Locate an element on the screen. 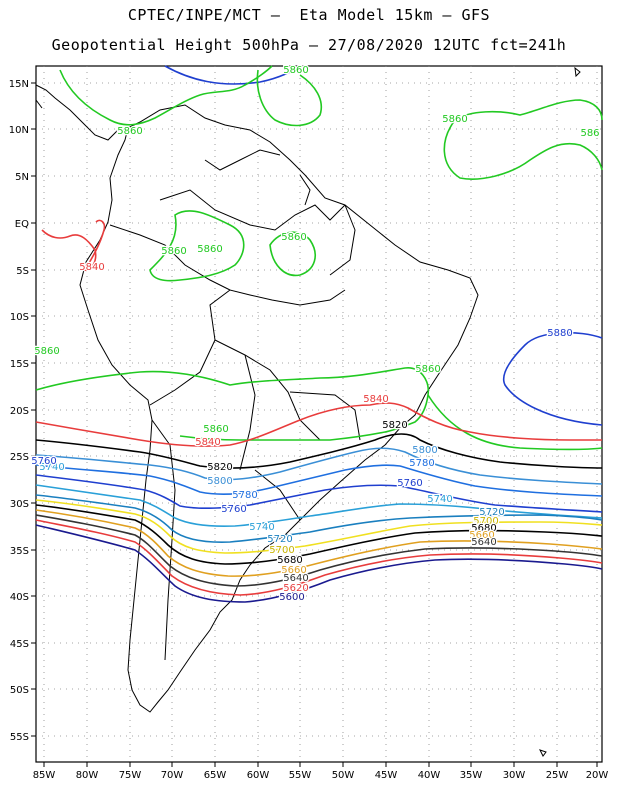 The image size is (618, 800). lat-tick-label: 10S is located at coordinates (19, 317).